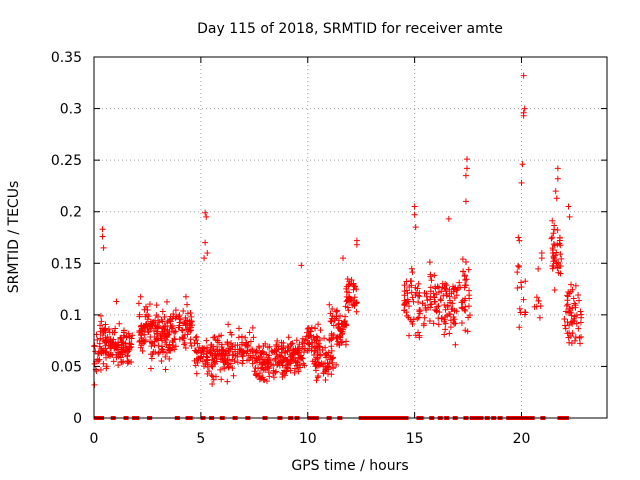 Image resolution: width=640 pixels, height=480 pixels. What do you see at coordinates (71, 110) in the screenshot?
I see `y-tick-label: 0.3` at bounding box center [71, 110].